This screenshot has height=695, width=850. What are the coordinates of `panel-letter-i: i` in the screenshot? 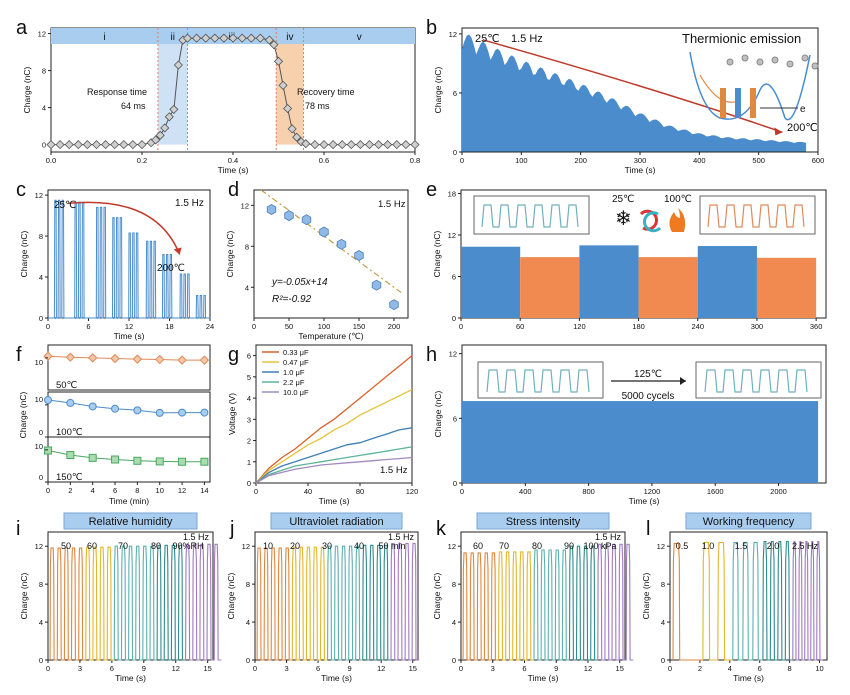 It's located at (18, 529).